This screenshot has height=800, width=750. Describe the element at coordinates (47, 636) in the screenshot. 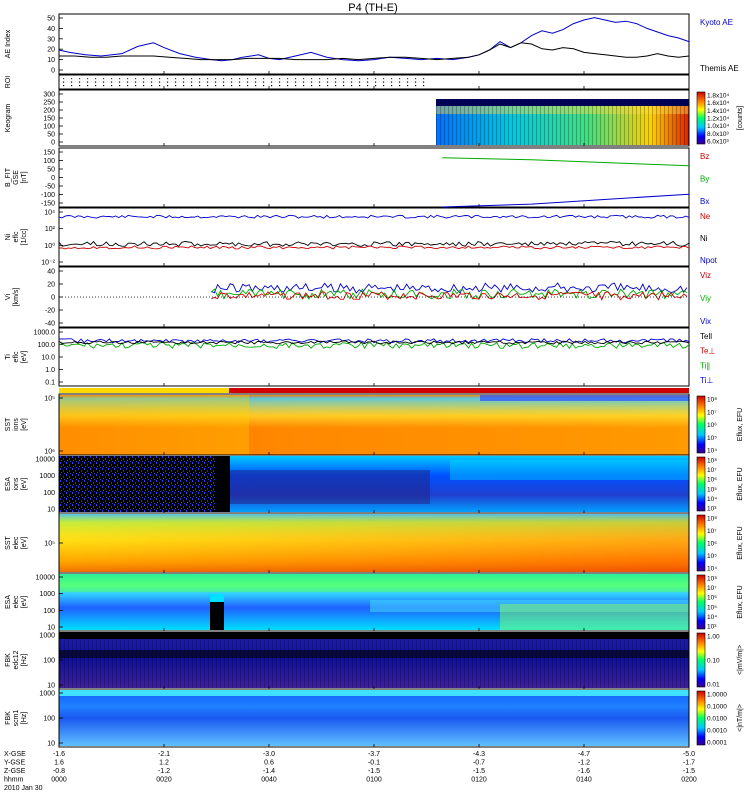

I see `ytick-fbk1-0: 1000` at that location.